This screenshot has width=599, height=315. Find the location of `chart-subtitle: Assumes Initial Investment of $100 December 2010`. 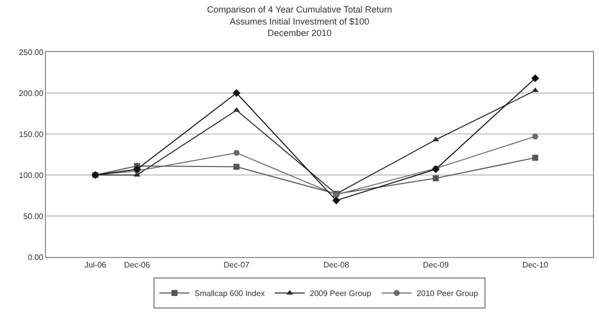

chart-subtitle: Assumes Initial Investment of $100 December 2010 is located at coordinates (300, 27).